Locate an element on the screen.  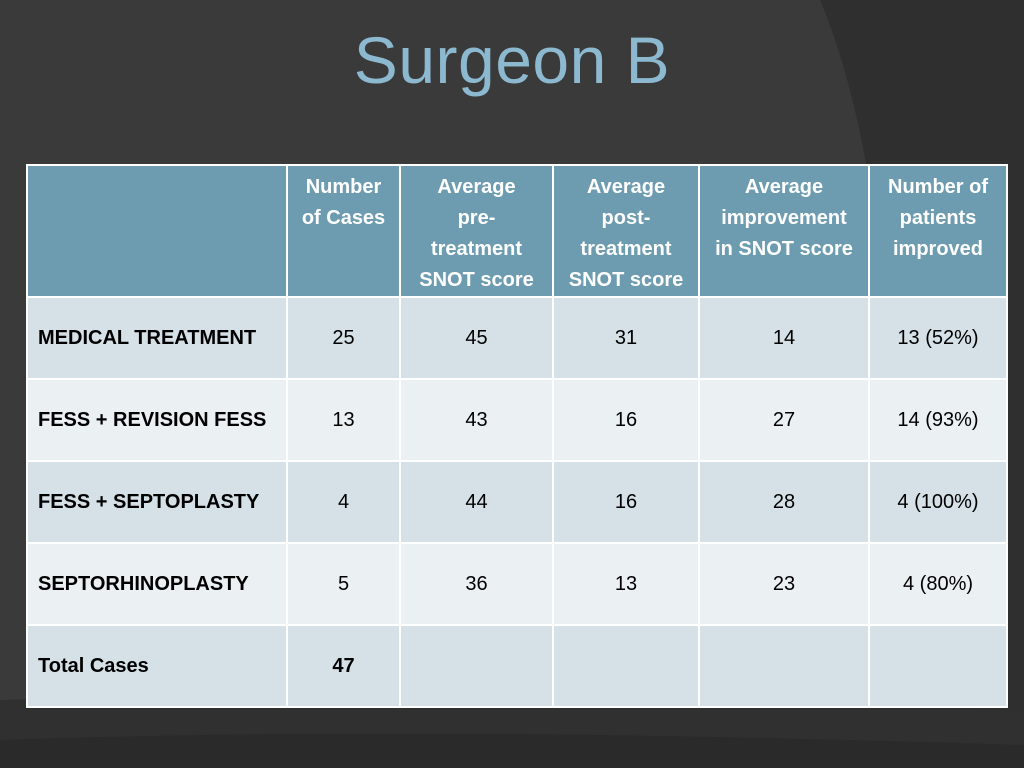
row-label: MEDICAL TREATMENT is located at coordinates (157, 338).